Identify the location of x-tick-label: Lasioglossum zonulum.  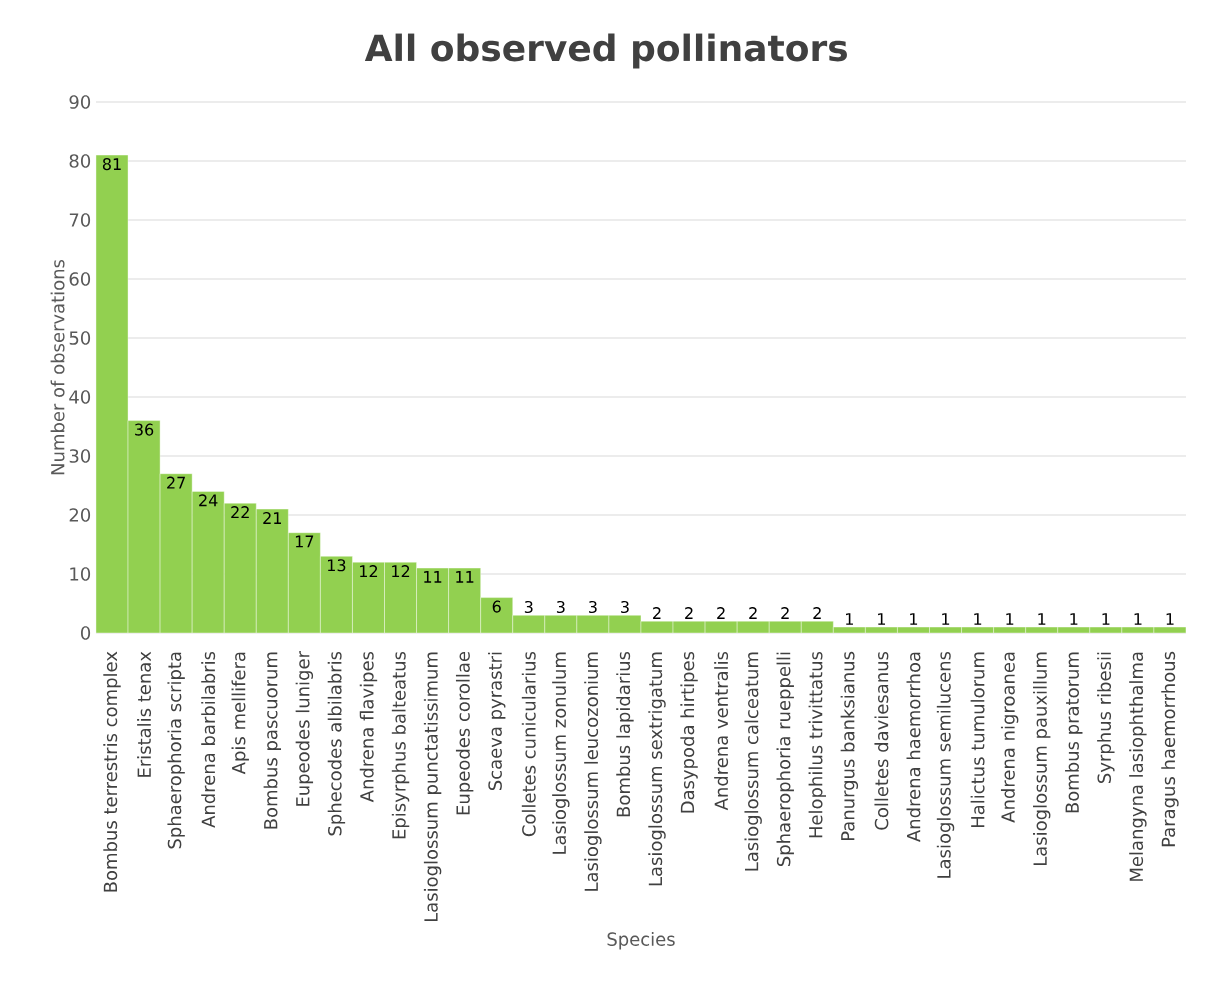
(561, 753).